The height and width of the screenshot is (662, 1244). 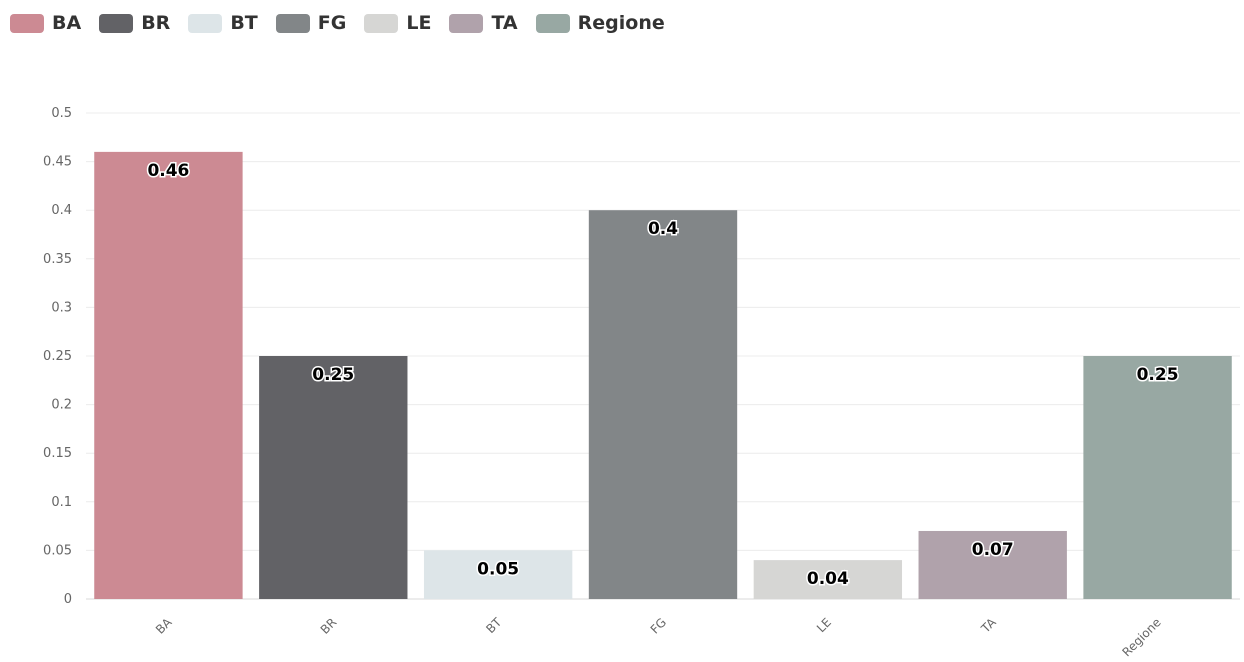 What do you see at coordinates (57, 550) in the screenshot?
I see `y-tick-label: 0.05` at bounding box center [57, 550].